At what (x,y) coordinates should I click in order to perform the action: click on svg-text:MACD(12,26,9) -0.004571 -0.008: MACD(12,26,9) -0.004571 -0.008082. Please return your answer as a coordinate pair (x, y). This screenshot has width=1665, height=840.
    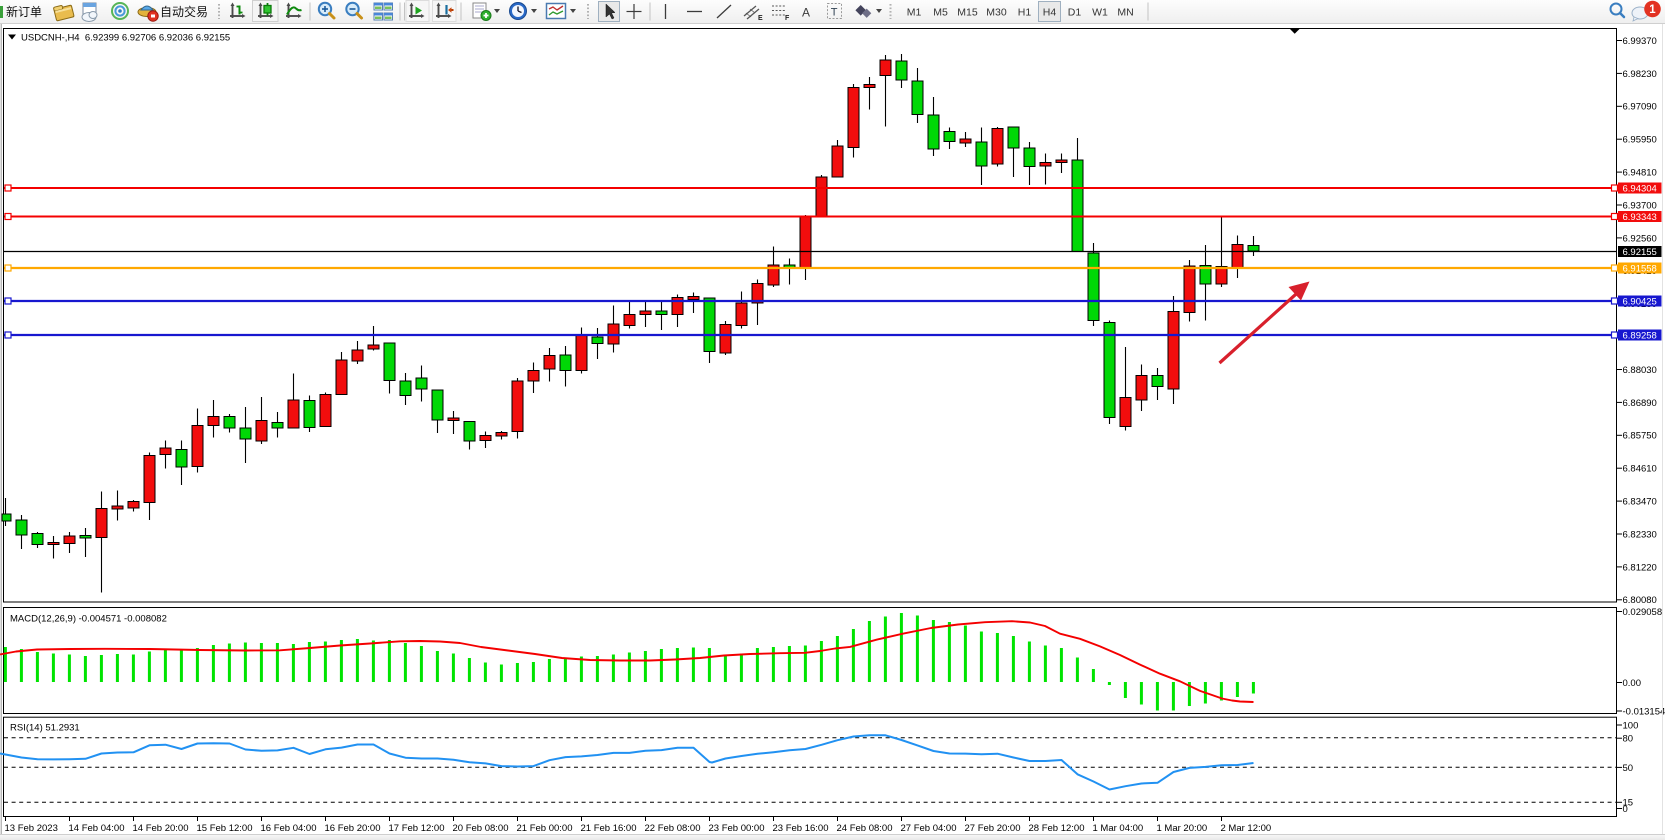
    Looking at the image, I should click on (88, 619).